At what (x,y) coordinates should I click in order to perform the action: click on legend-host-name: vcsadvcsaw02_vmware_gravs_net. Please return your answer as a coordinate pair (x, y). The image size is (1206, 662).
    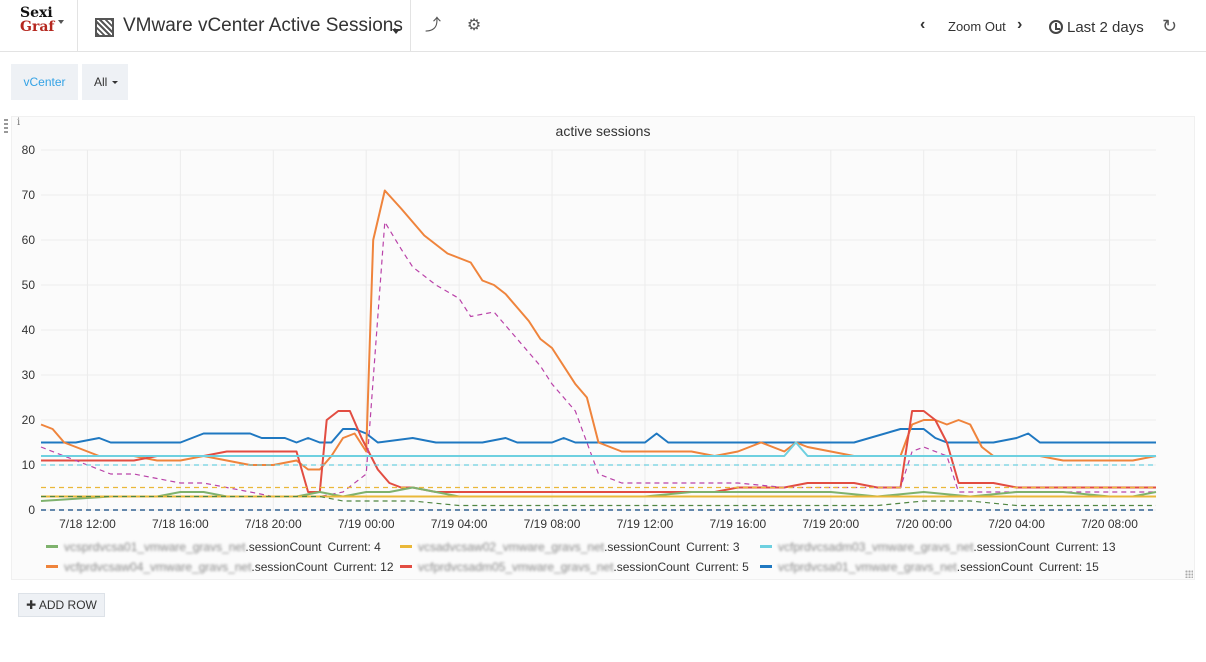
    Looking at the image, I should click on (511, 547).